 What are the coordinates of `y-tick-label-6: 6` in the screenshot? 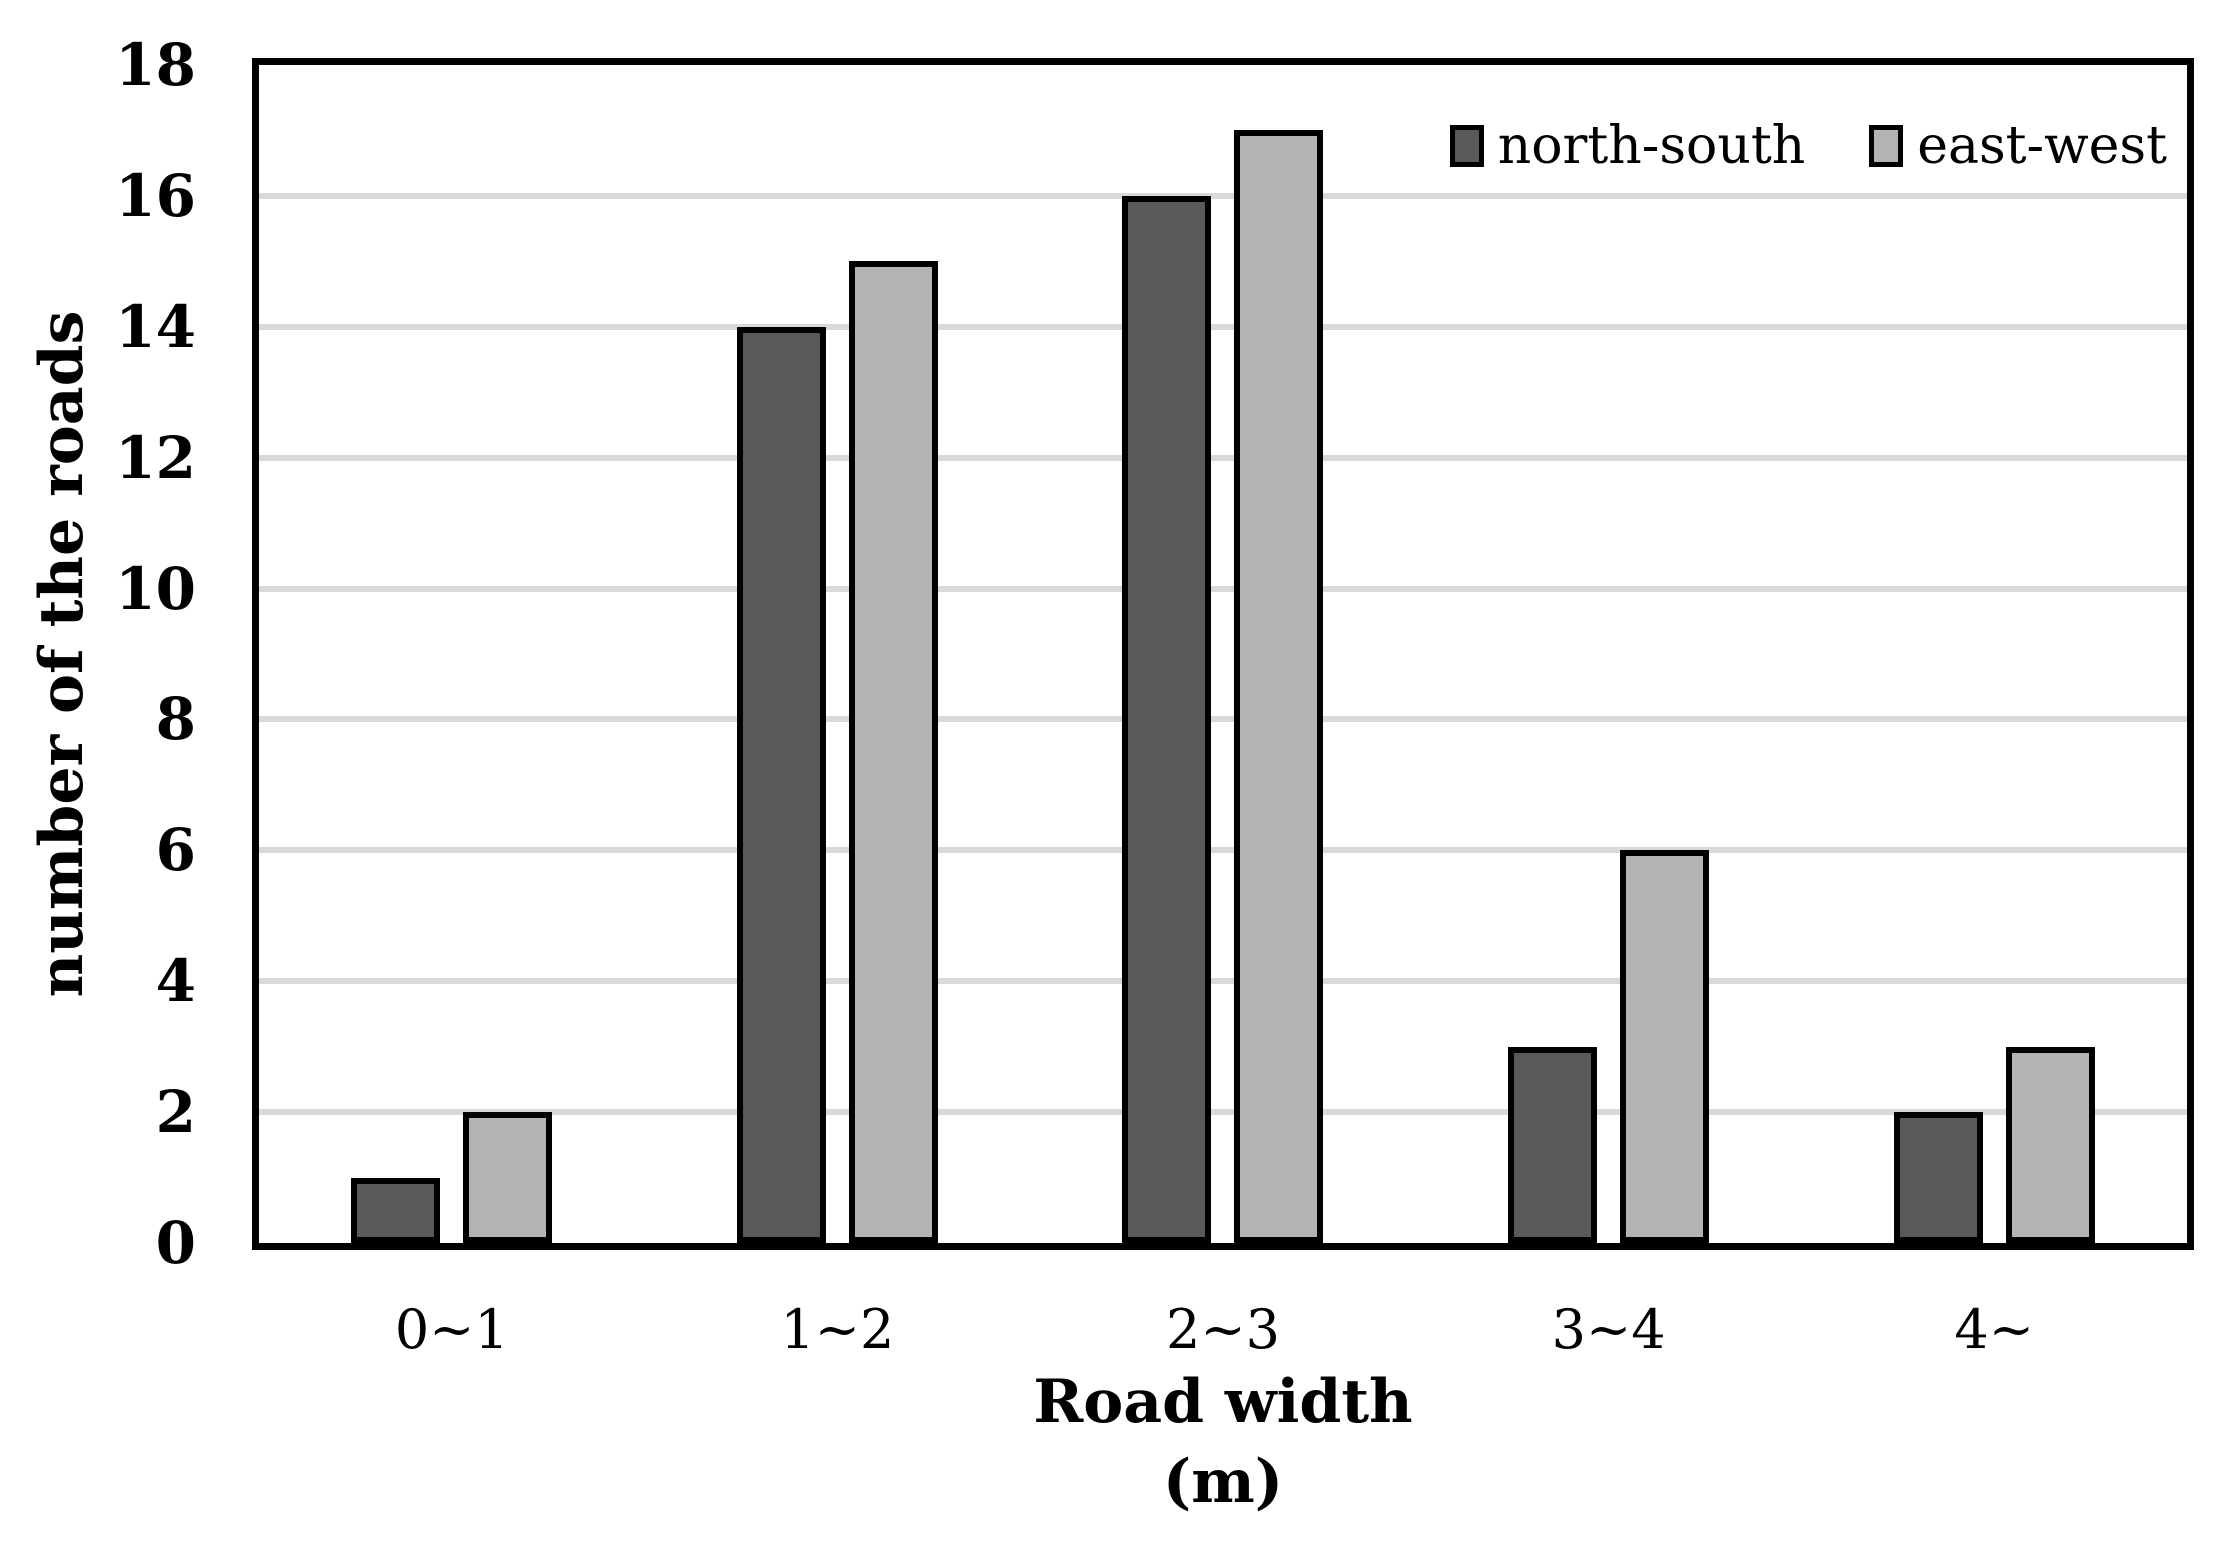 It's located at (175, 850).